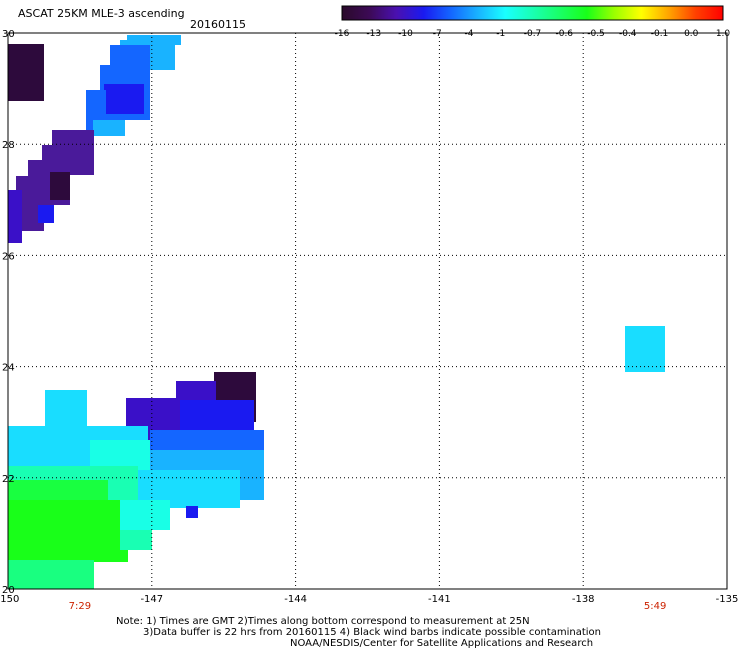 This screenshot has width=740, height=650. I want to click on colorbar-tick-label: -1, so click(500, 34).